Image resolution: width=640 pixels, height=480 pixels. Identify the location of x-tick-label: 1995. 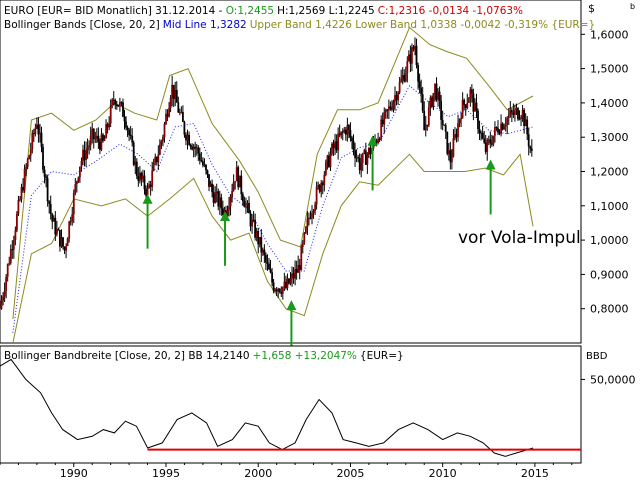
(166, 473).